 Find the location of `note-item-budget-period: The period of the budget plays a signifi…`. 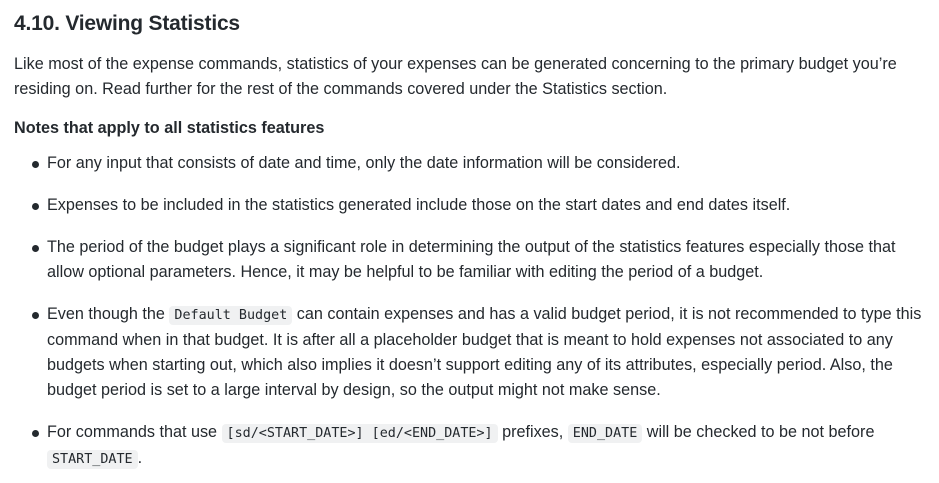

note-item-budget-period: The period of the budget plays a signifi… is located at coordinates (478, 260).